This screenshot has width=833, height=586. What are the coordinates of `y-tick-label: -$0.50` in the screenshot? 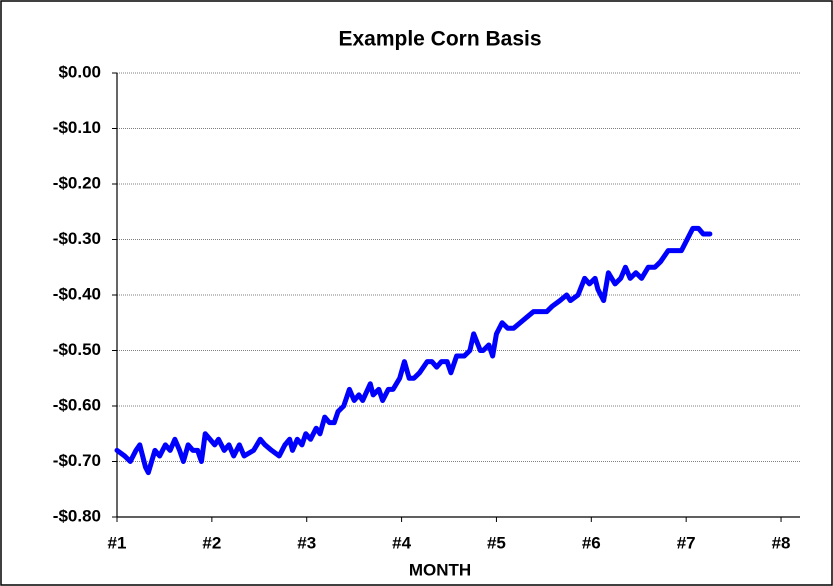 It's located at (77, 349).